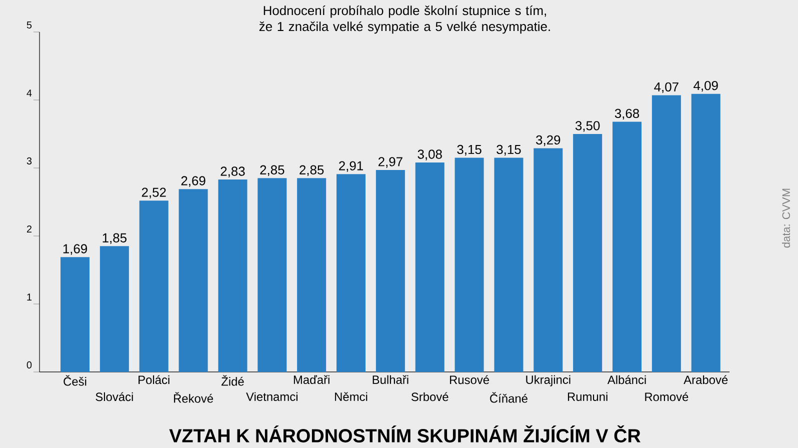  Describe the element at coordinates (154, 193) in the screenshot. I see `data-label: 2,52` at that location.